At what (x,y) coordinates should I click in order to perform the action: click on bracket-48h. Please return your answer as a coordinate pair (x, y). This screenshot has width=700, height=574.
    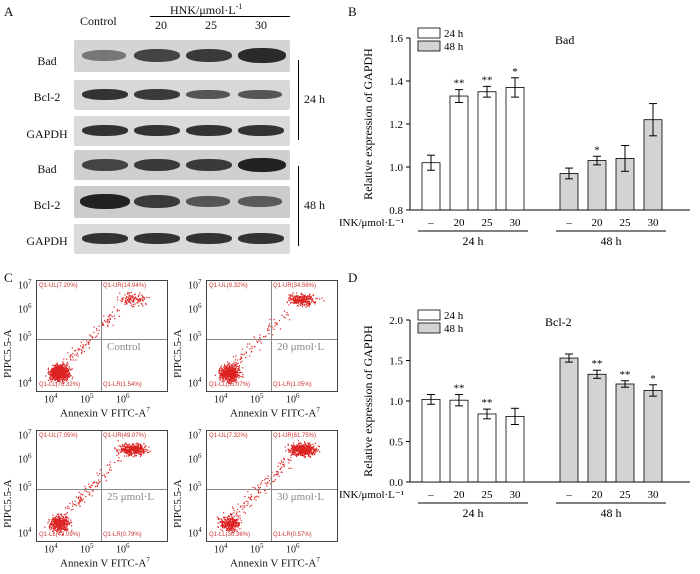
    Looking at the image, I should click on (298, 206).